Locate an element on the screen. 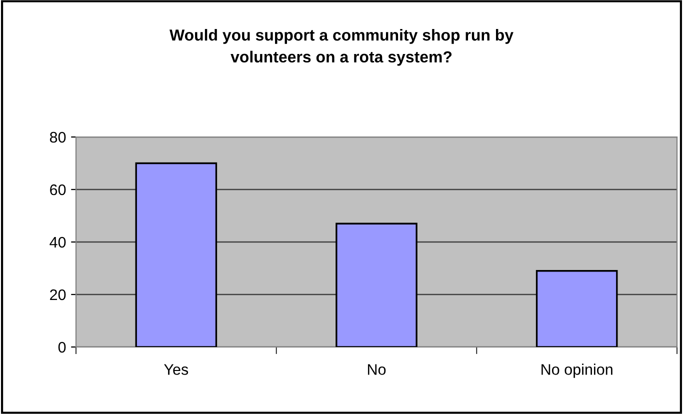  y-tick-label: 20 is located at coordinates (58, 294).